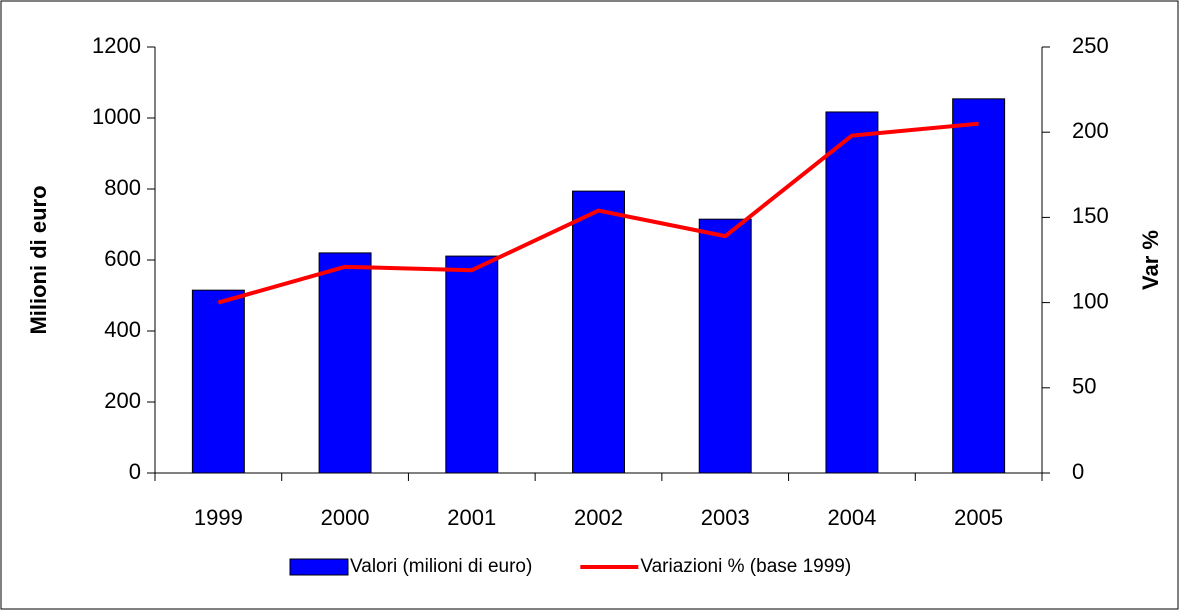  Describe the element at coordinates (1078, 471) in the screenshot. I see `y2-tick-label: 0` at that location.